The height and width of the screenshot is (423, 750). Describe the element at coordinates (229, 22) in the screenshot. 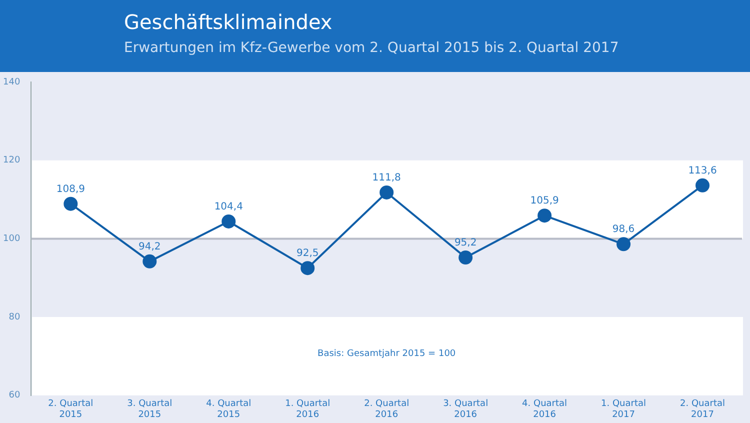

I see `chart-title: Geschäftsklimaindex` at that location.